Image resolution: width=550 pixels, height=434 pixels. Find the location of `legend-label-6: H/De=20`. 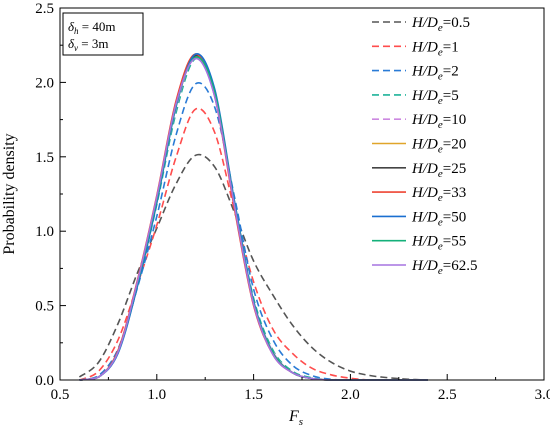

legend-label-6: H/De=20 is located at coordinates (438, 146).